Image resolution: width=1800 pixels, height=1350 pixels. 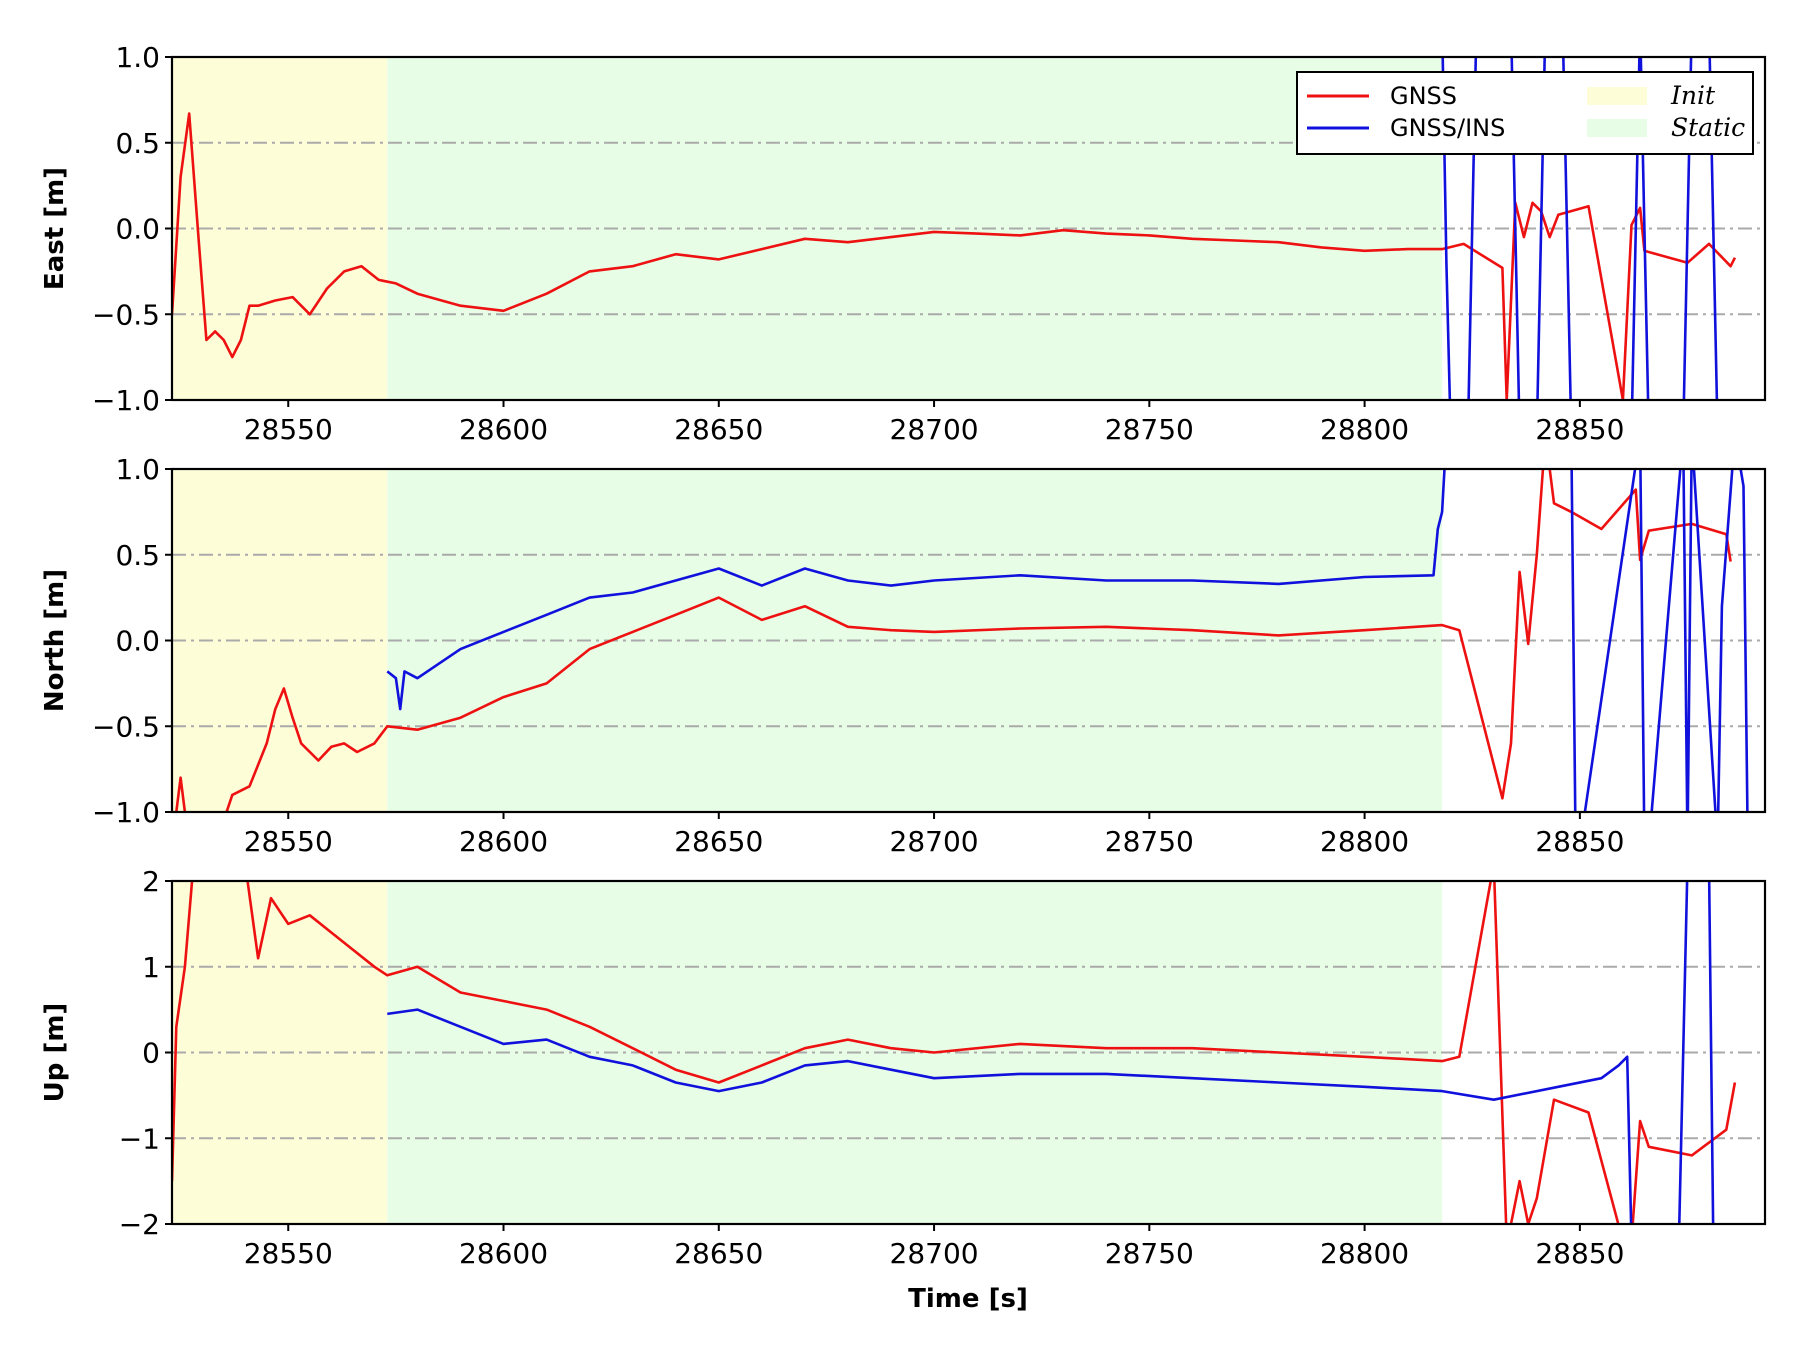 What do you see at coordinates (1617, 128) in the screenshot?
I see `legend-swatch-static` at bounding box center [1617, 128].